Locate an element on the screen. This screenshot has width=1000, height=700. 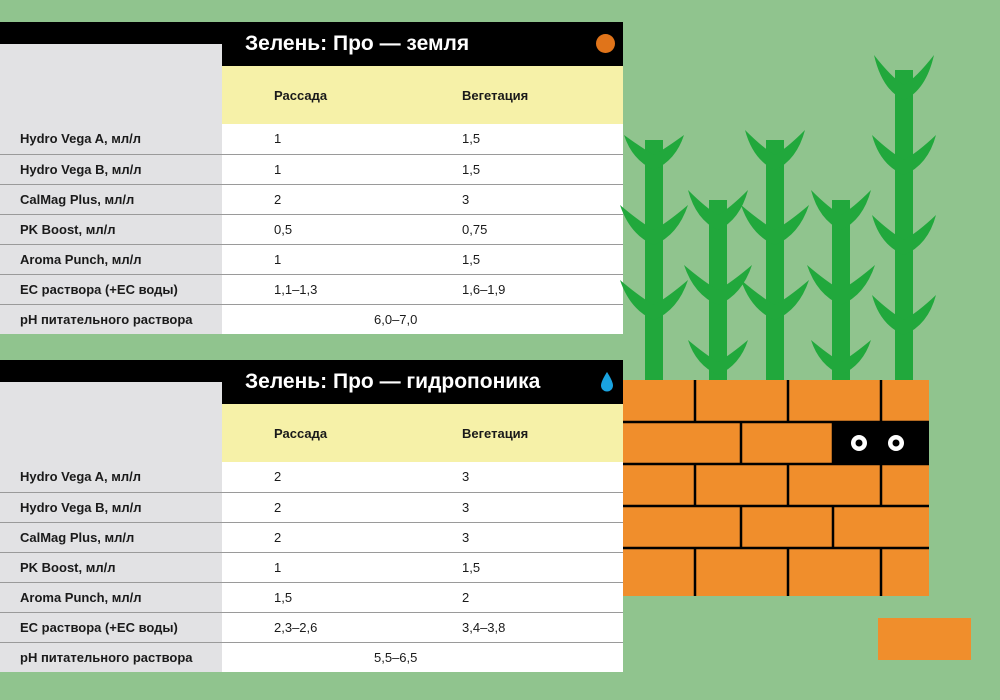
vegetation-value: 0,75 is located at coordinates (516, 229).